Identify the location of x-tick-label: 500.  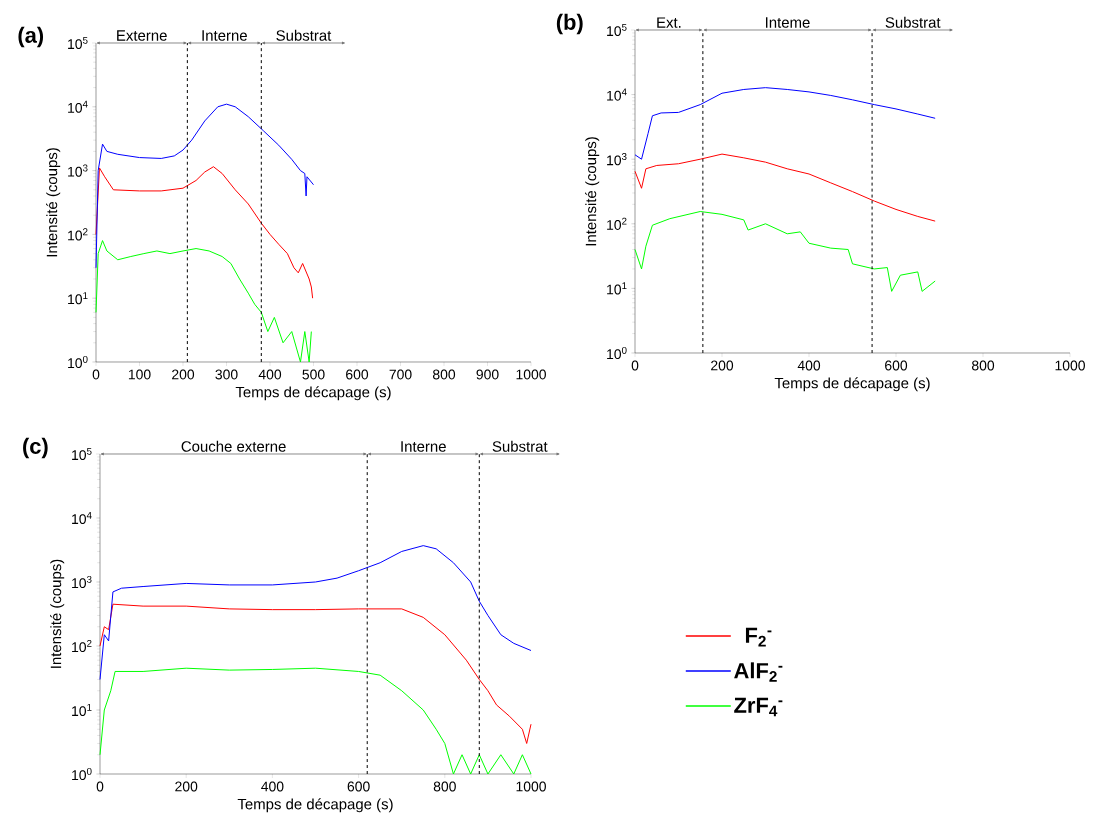
(313, 374).